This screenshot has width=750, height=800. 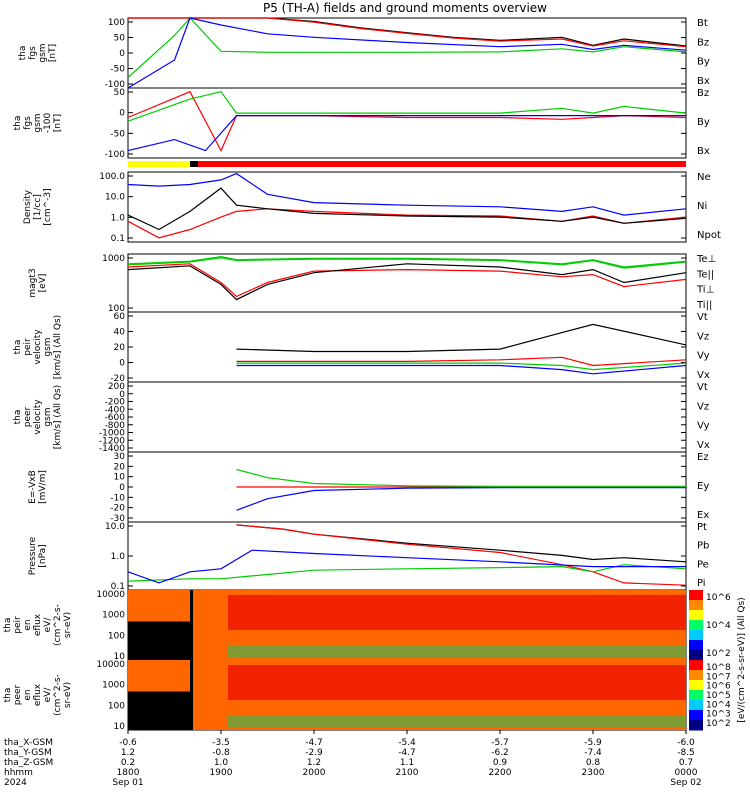 I want to click on ylabel-line: [nT], so click(x=58, y=123).